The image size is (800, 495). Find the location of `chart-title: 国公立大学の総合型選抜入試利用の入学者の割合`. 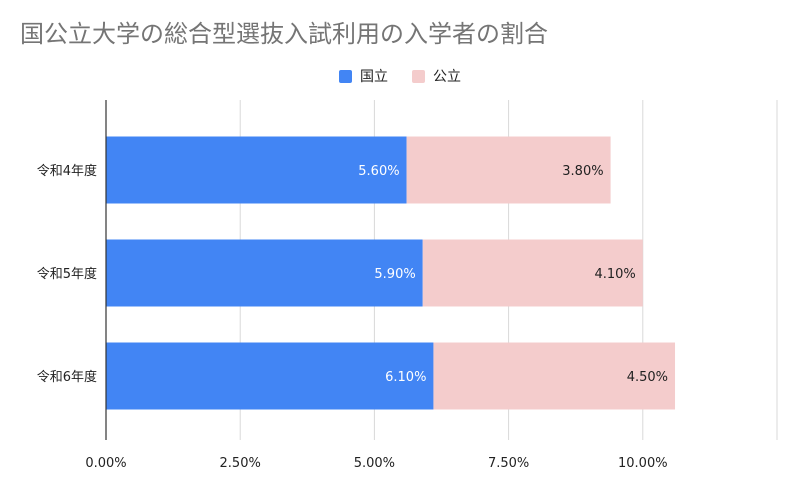

chart-title: 国公立大学の総合型選抜入試利用の入学者の割合 is located at coordinates (284, 34).